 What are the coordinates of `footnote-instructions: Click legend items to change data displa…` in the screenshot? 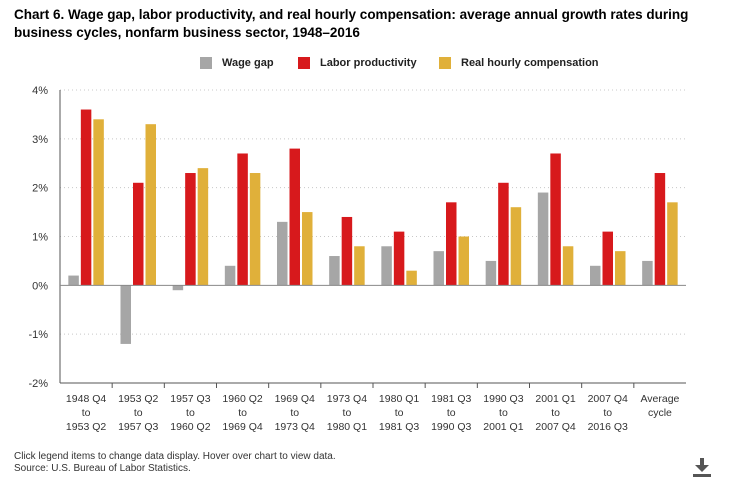 It's located at (175, 456).